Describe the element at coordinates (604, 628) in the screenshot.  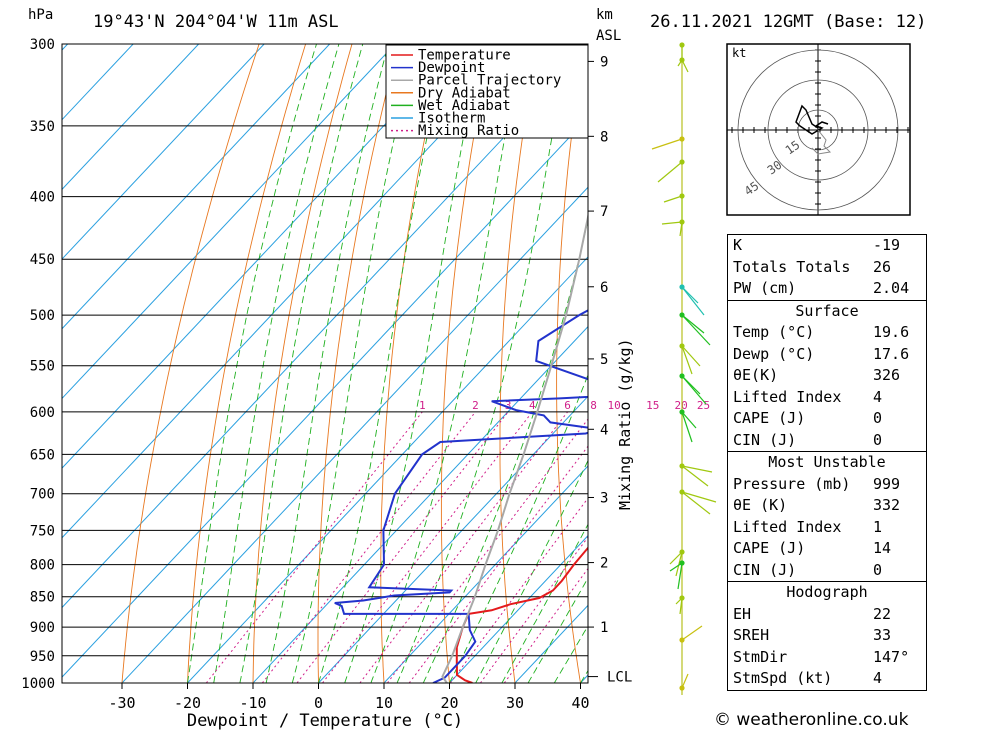
I see `height-tick-label: 1` at that location.